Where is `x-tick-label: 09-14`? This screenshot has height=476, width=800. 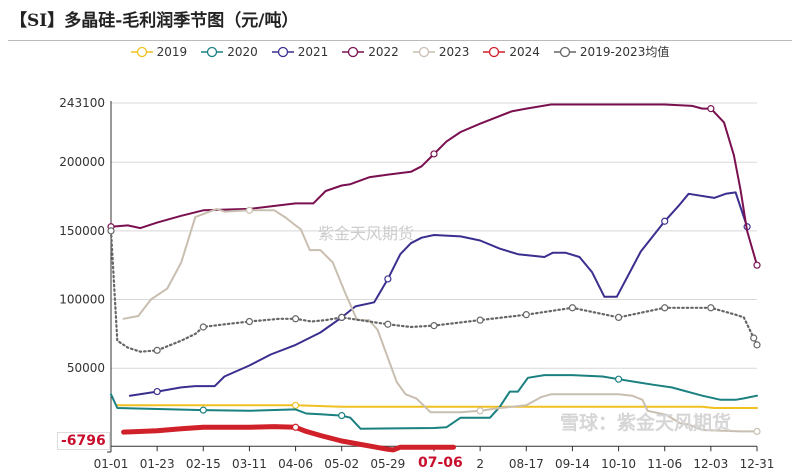 x-tick-label: 09-14 is located at coordinates (572, 464).